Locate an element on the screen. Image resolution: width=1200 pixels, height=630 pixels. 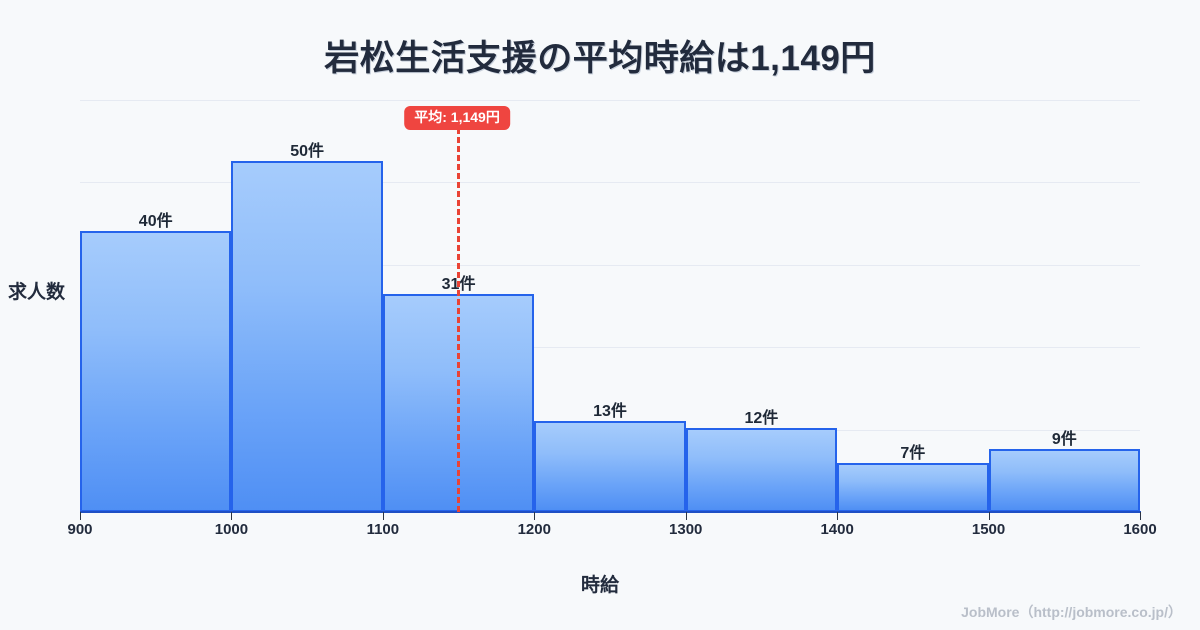
bar-value-label: 9件 is located at coordinates (1064, 439).